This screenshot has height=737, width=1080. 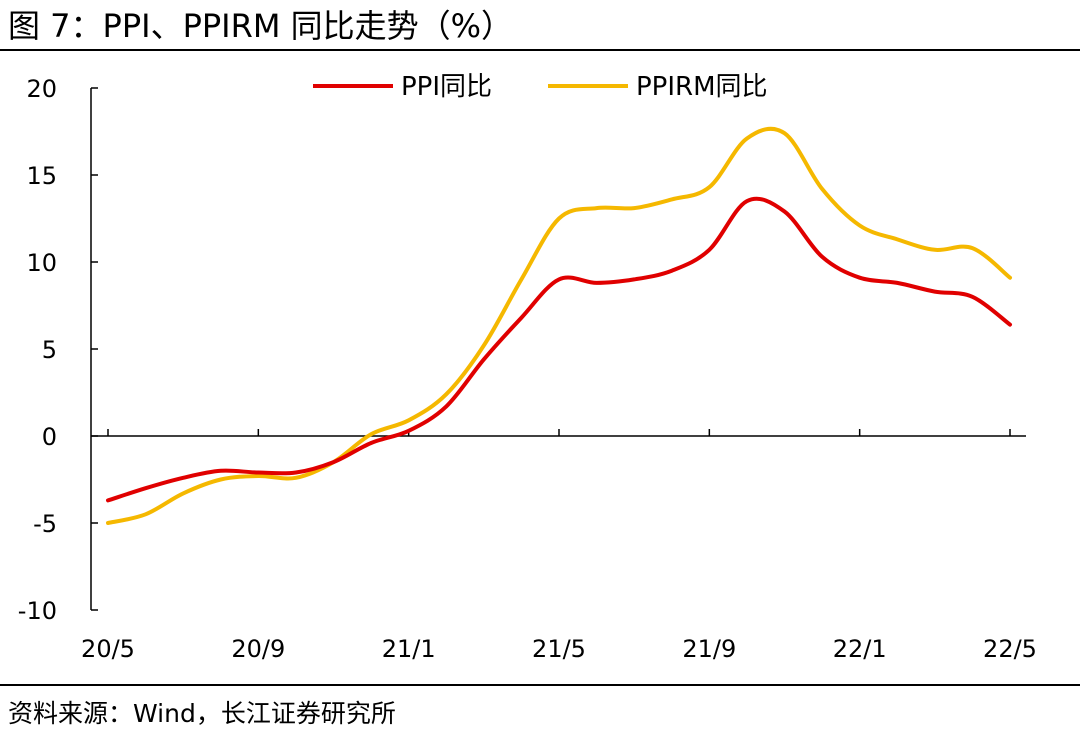 I want to click on bottom-divider, so click(x=540, y=685).